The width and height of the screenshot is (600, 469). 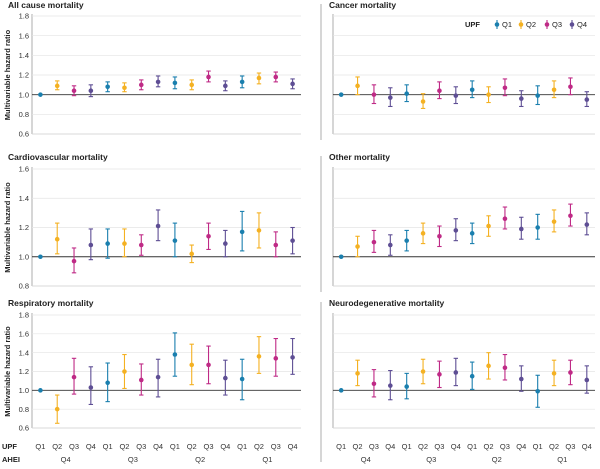 What do you see at coordinates (24, 114) in the screenshot?
I see `y-tick-label: 0.8` at bounding box center [24, 114].